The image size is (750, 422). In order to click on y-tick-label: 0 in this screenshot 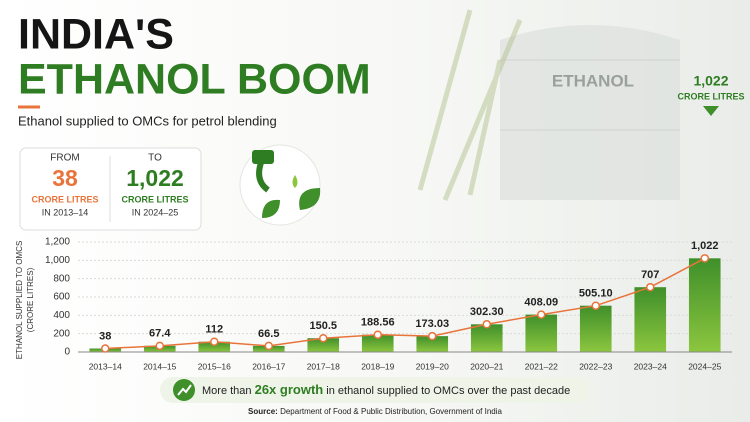, I will do `click(67, 352)`.